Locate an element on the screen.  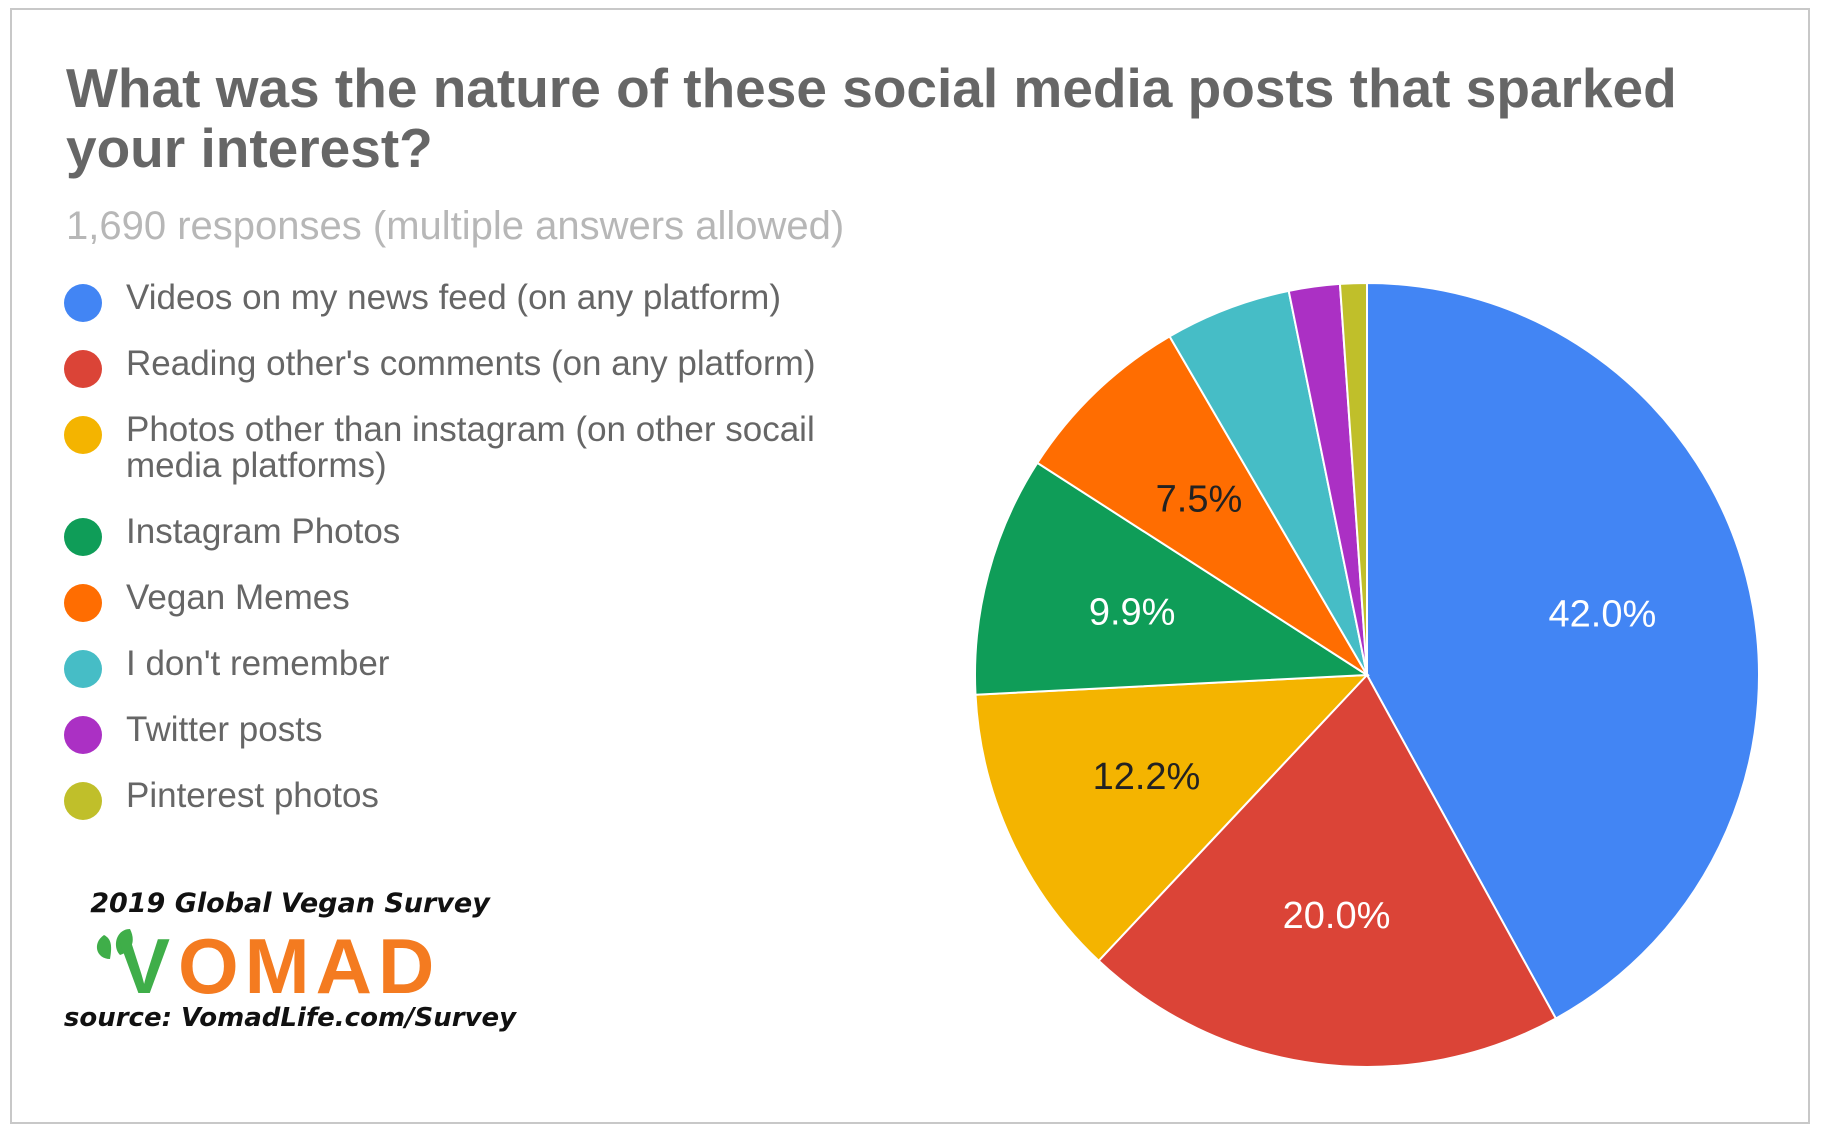
legend-label: Twitter posts is located at coordinates (224, 729).